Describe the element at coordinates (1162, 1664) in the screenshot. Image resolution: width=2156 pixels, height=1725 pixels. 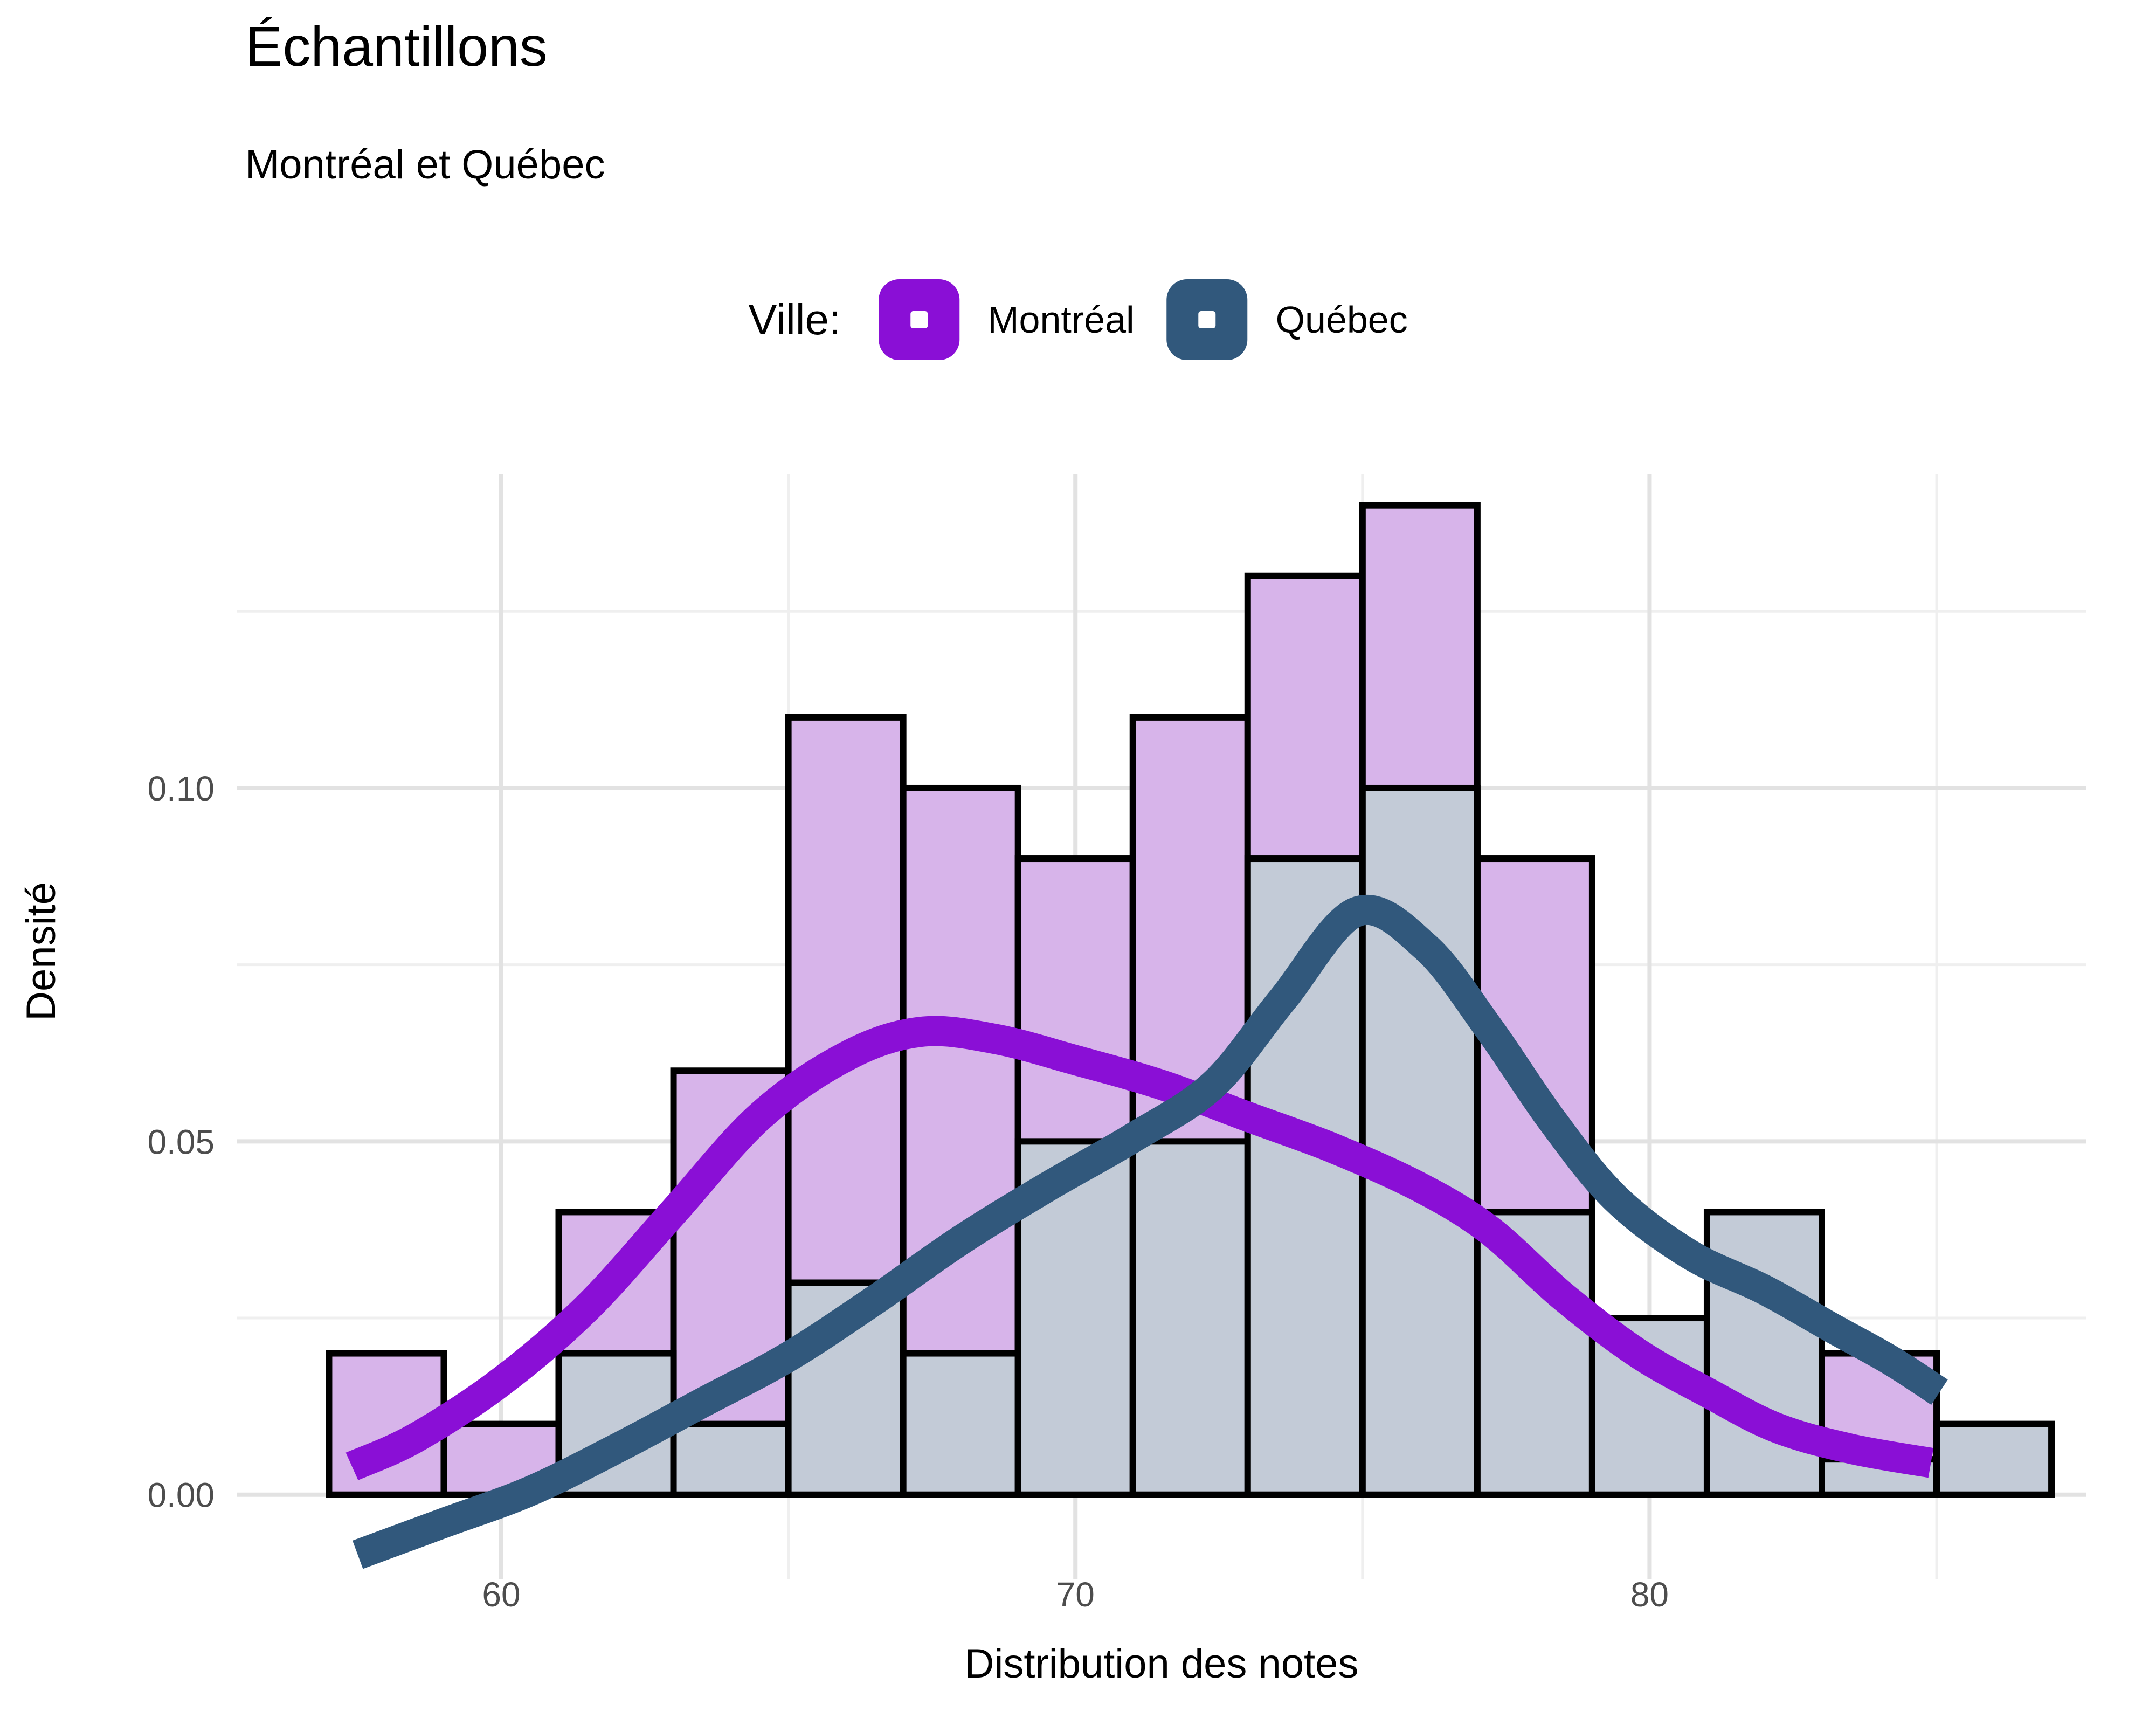
I see `x-axis-title: Distribution des notes` at that location.